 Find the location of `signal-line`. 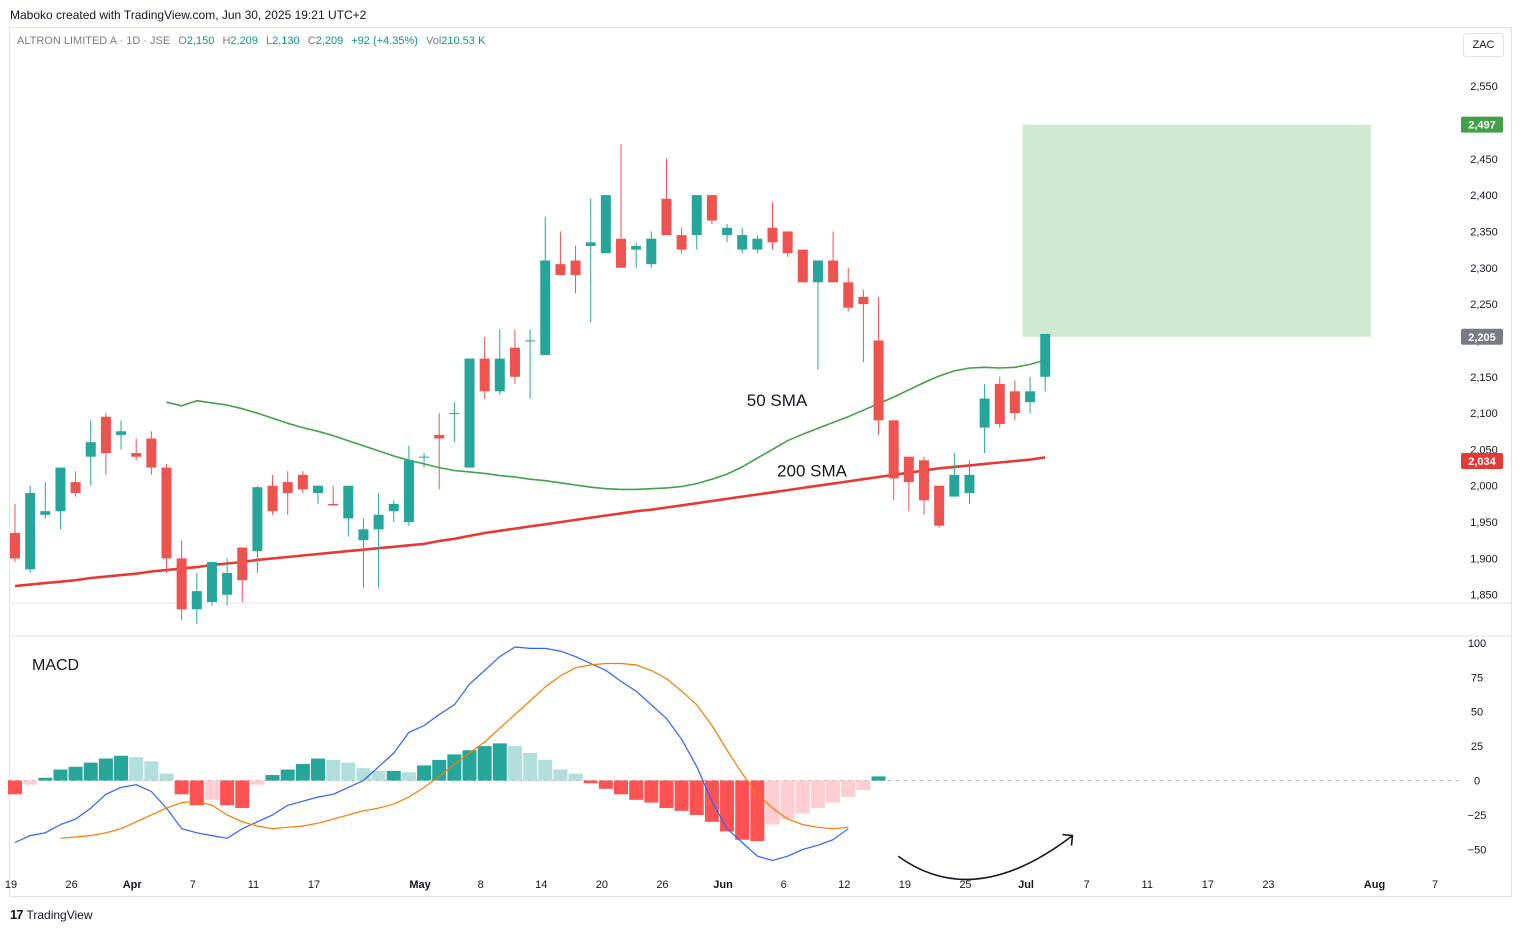

signal-line is located at coordinates (454, 750).